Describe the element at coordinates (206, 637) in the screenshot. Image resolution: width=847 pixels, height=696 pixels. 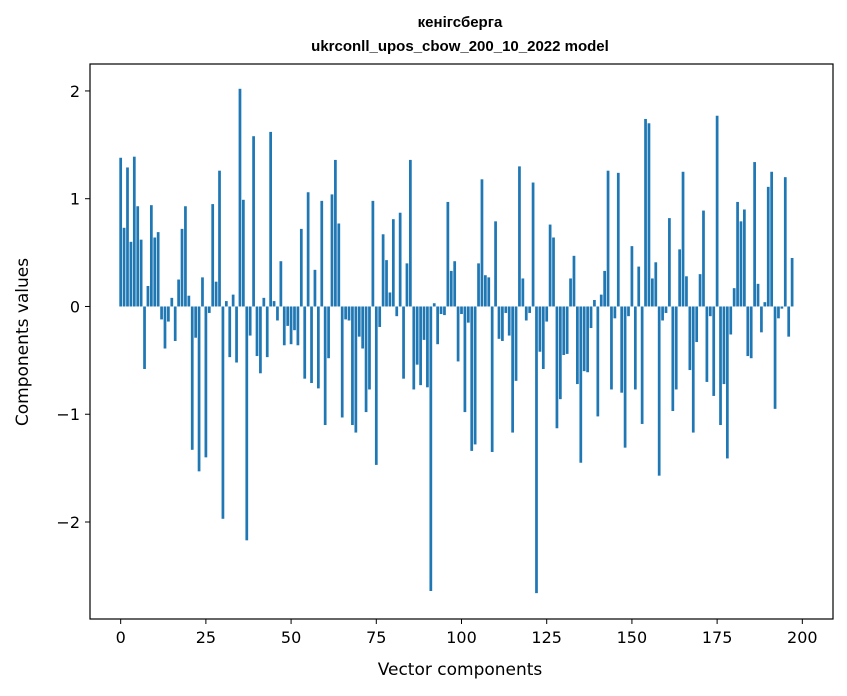
I see `x-tick-label-25: 25` at that location.